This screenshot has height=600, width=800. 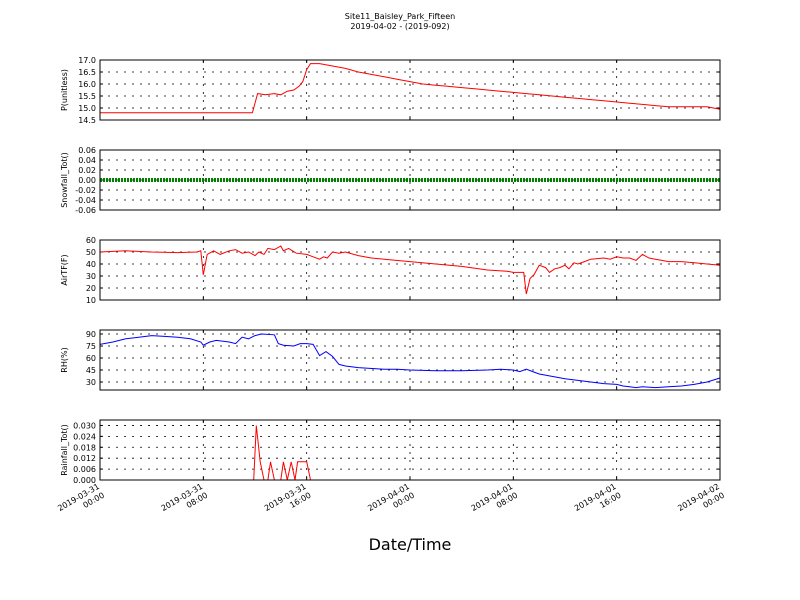 What do you see at coordinates (84, 458) in the screenshot?
I see `y-tick-label: 0.012` at bounding box center [84, 458].